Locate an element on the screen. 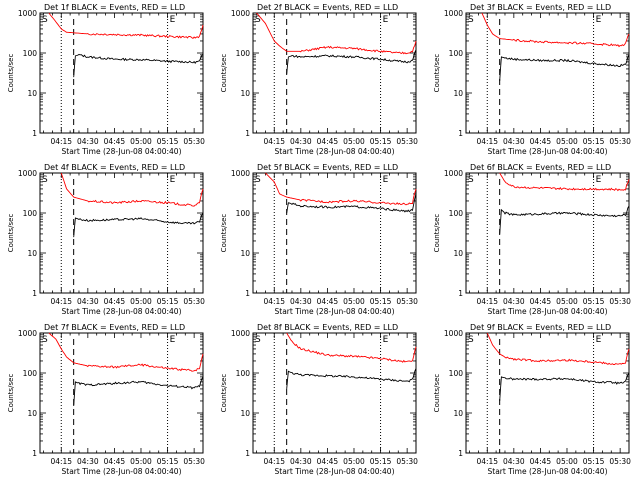 The image size is (640, 480). chart-title: Det 9f BLACK = Events, RED = LLD is located at coordinates (540, 327).